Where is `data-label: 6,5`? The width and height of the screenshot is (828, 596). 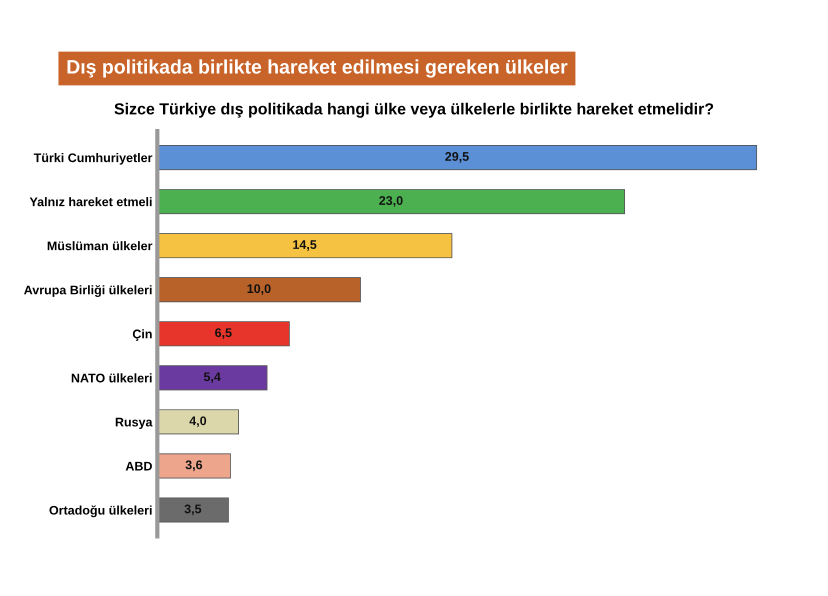
data-label: 6,5 is located at coordinates (223, 333).